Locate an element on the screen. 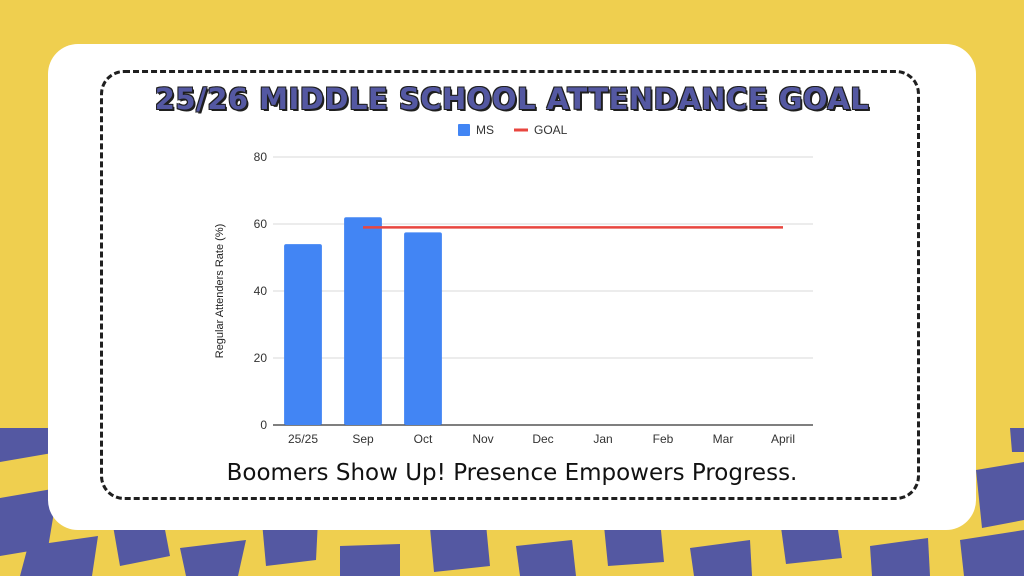  x-tick-label: Feb is located at coordinates (663, 439).